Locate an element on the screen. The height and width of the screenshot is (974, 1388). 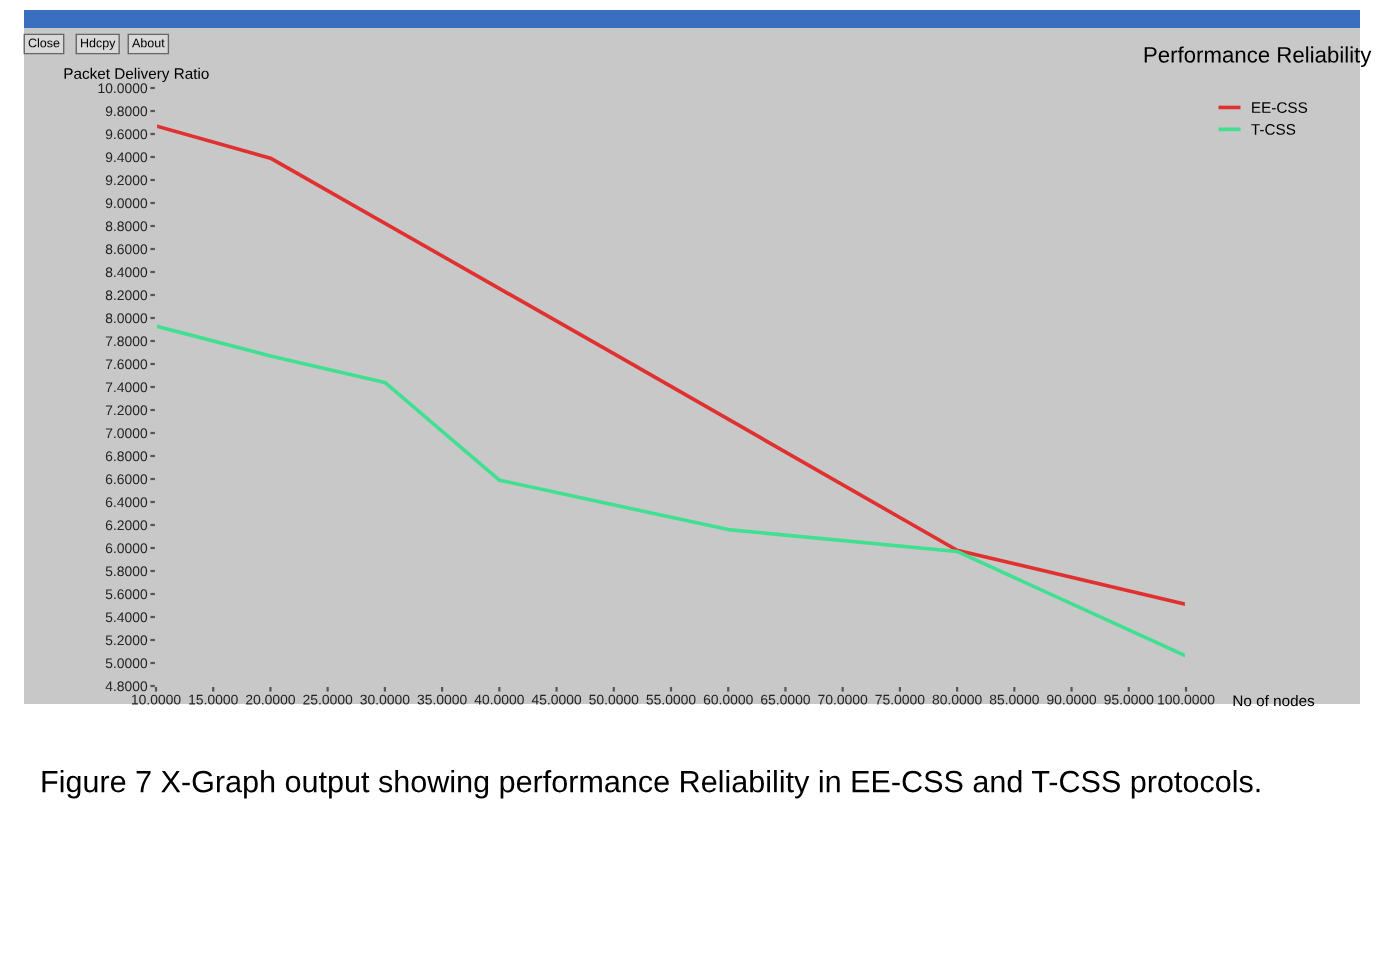
text: Performance Reliability is located at coordinates (1258, 57).